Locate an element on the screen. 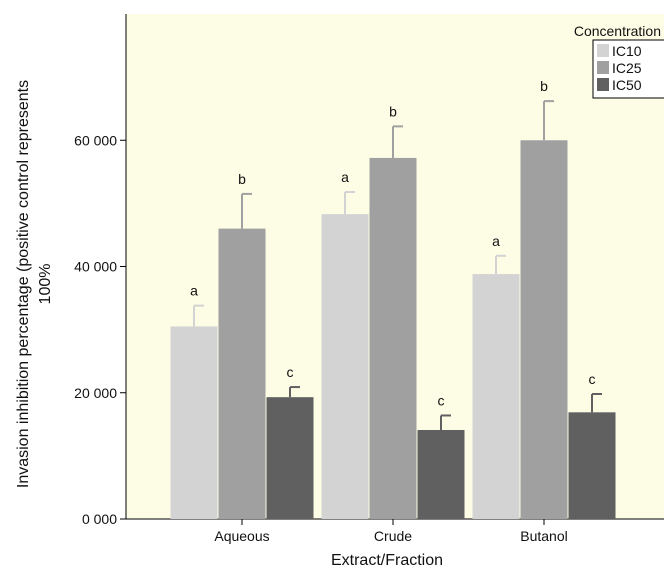 The height and width of the screenshot is (570, 664). x-tick-label: Crude is located at coordinates (393, 536).